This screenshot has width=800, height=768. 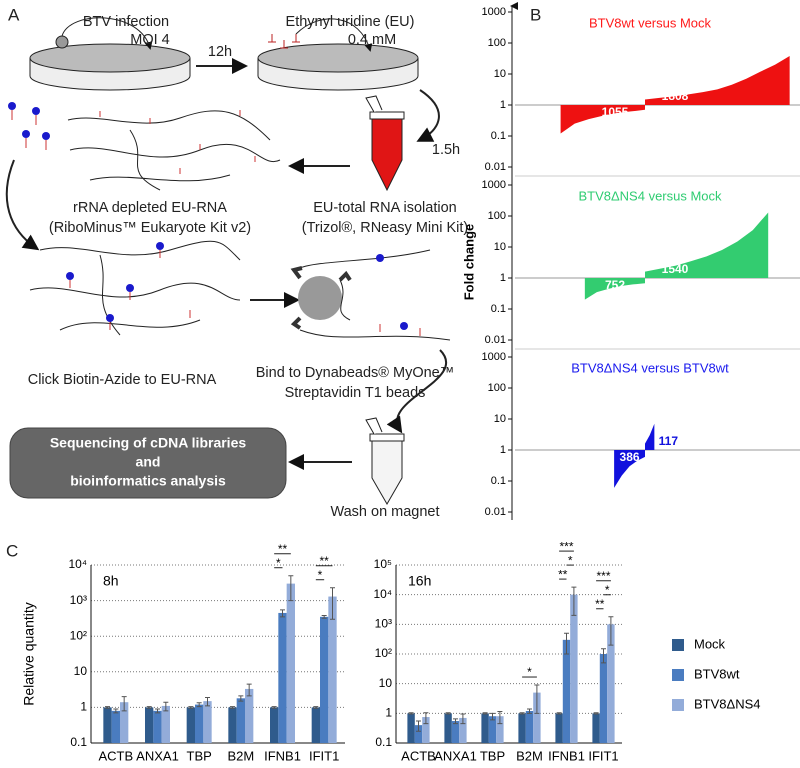 I want to click on count-label: 1055, so click(x=615, y=112).